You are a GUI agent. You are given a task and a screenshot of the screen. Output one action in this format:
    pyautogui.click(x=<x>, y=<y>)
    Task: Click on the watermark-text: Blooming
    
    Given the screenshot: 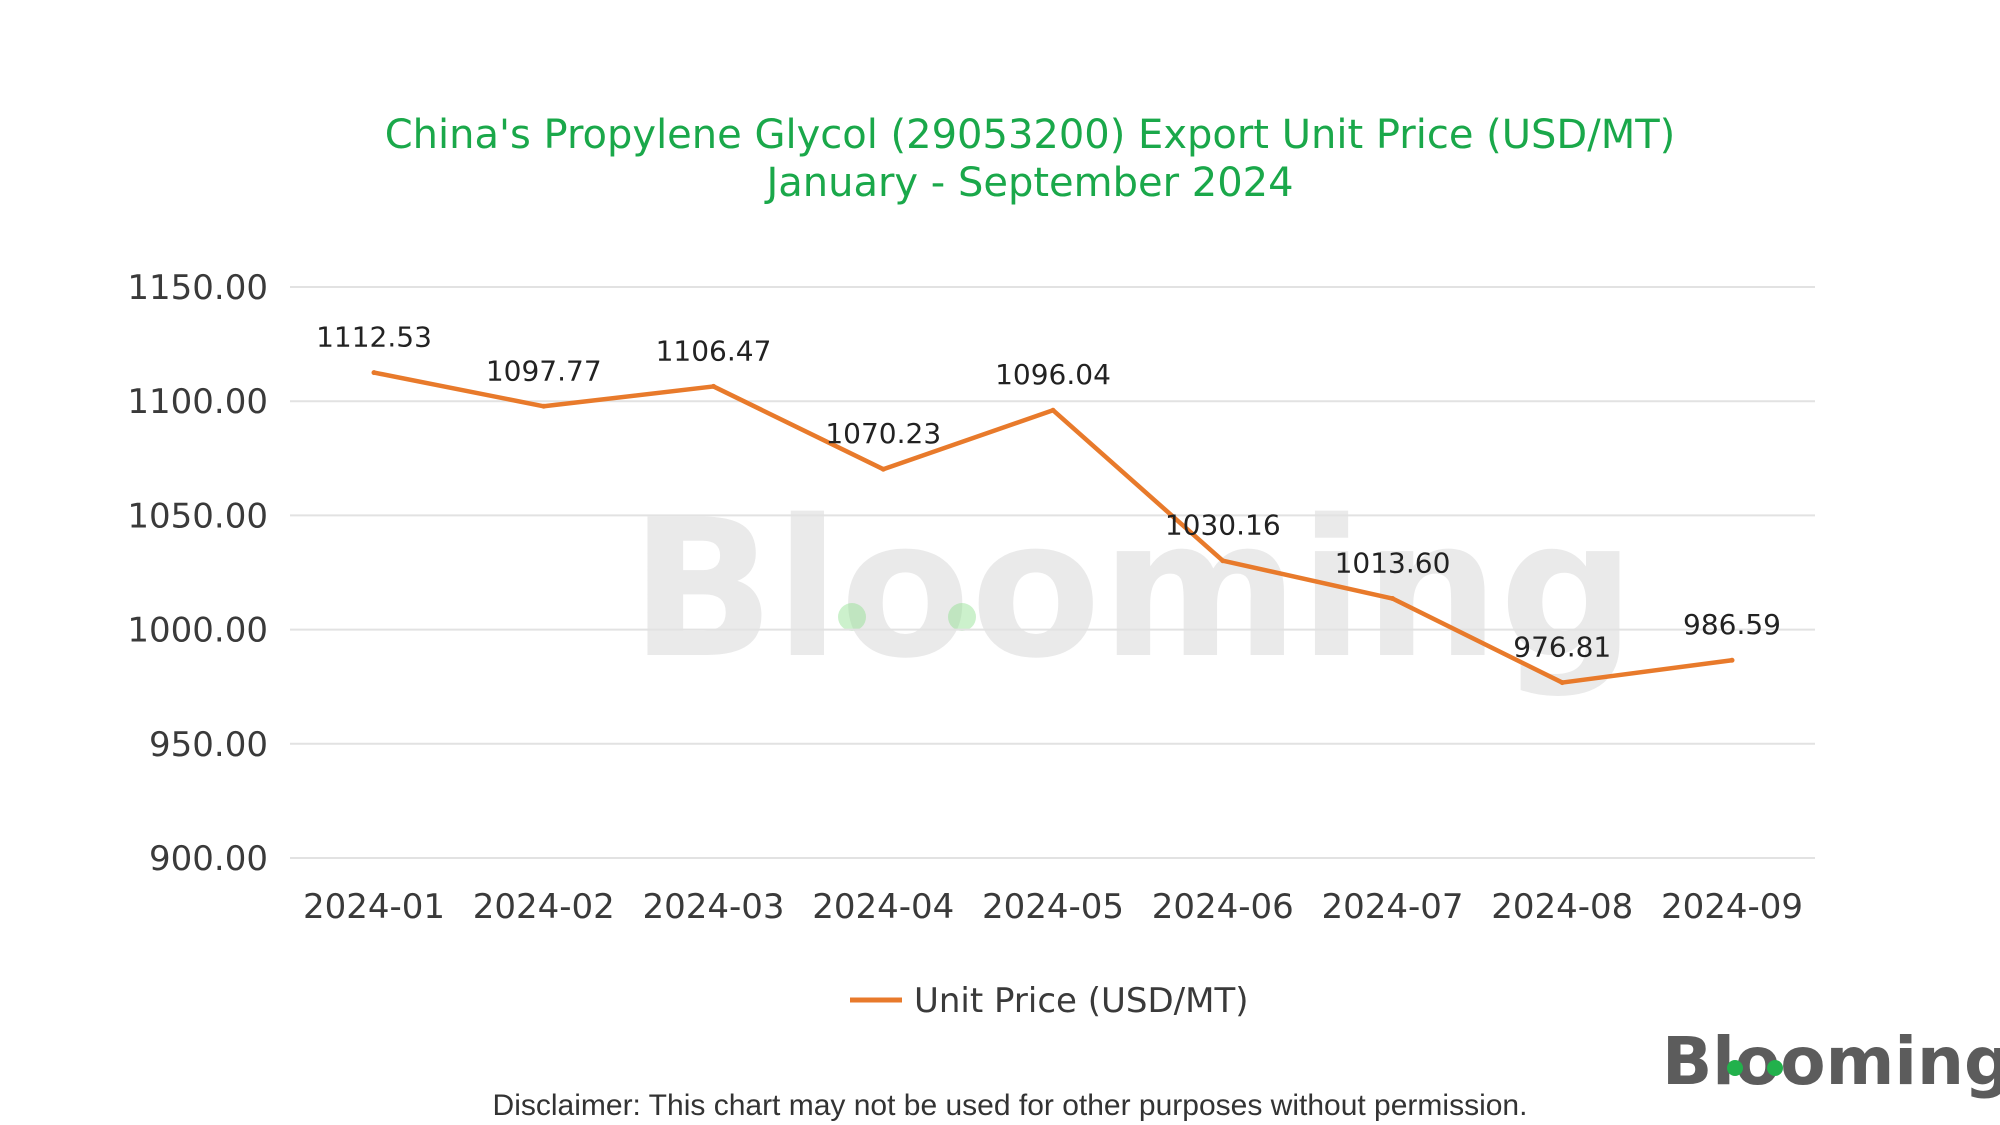 What is the action you would take?
    pyautogui.click(x=1132, y=589)
    